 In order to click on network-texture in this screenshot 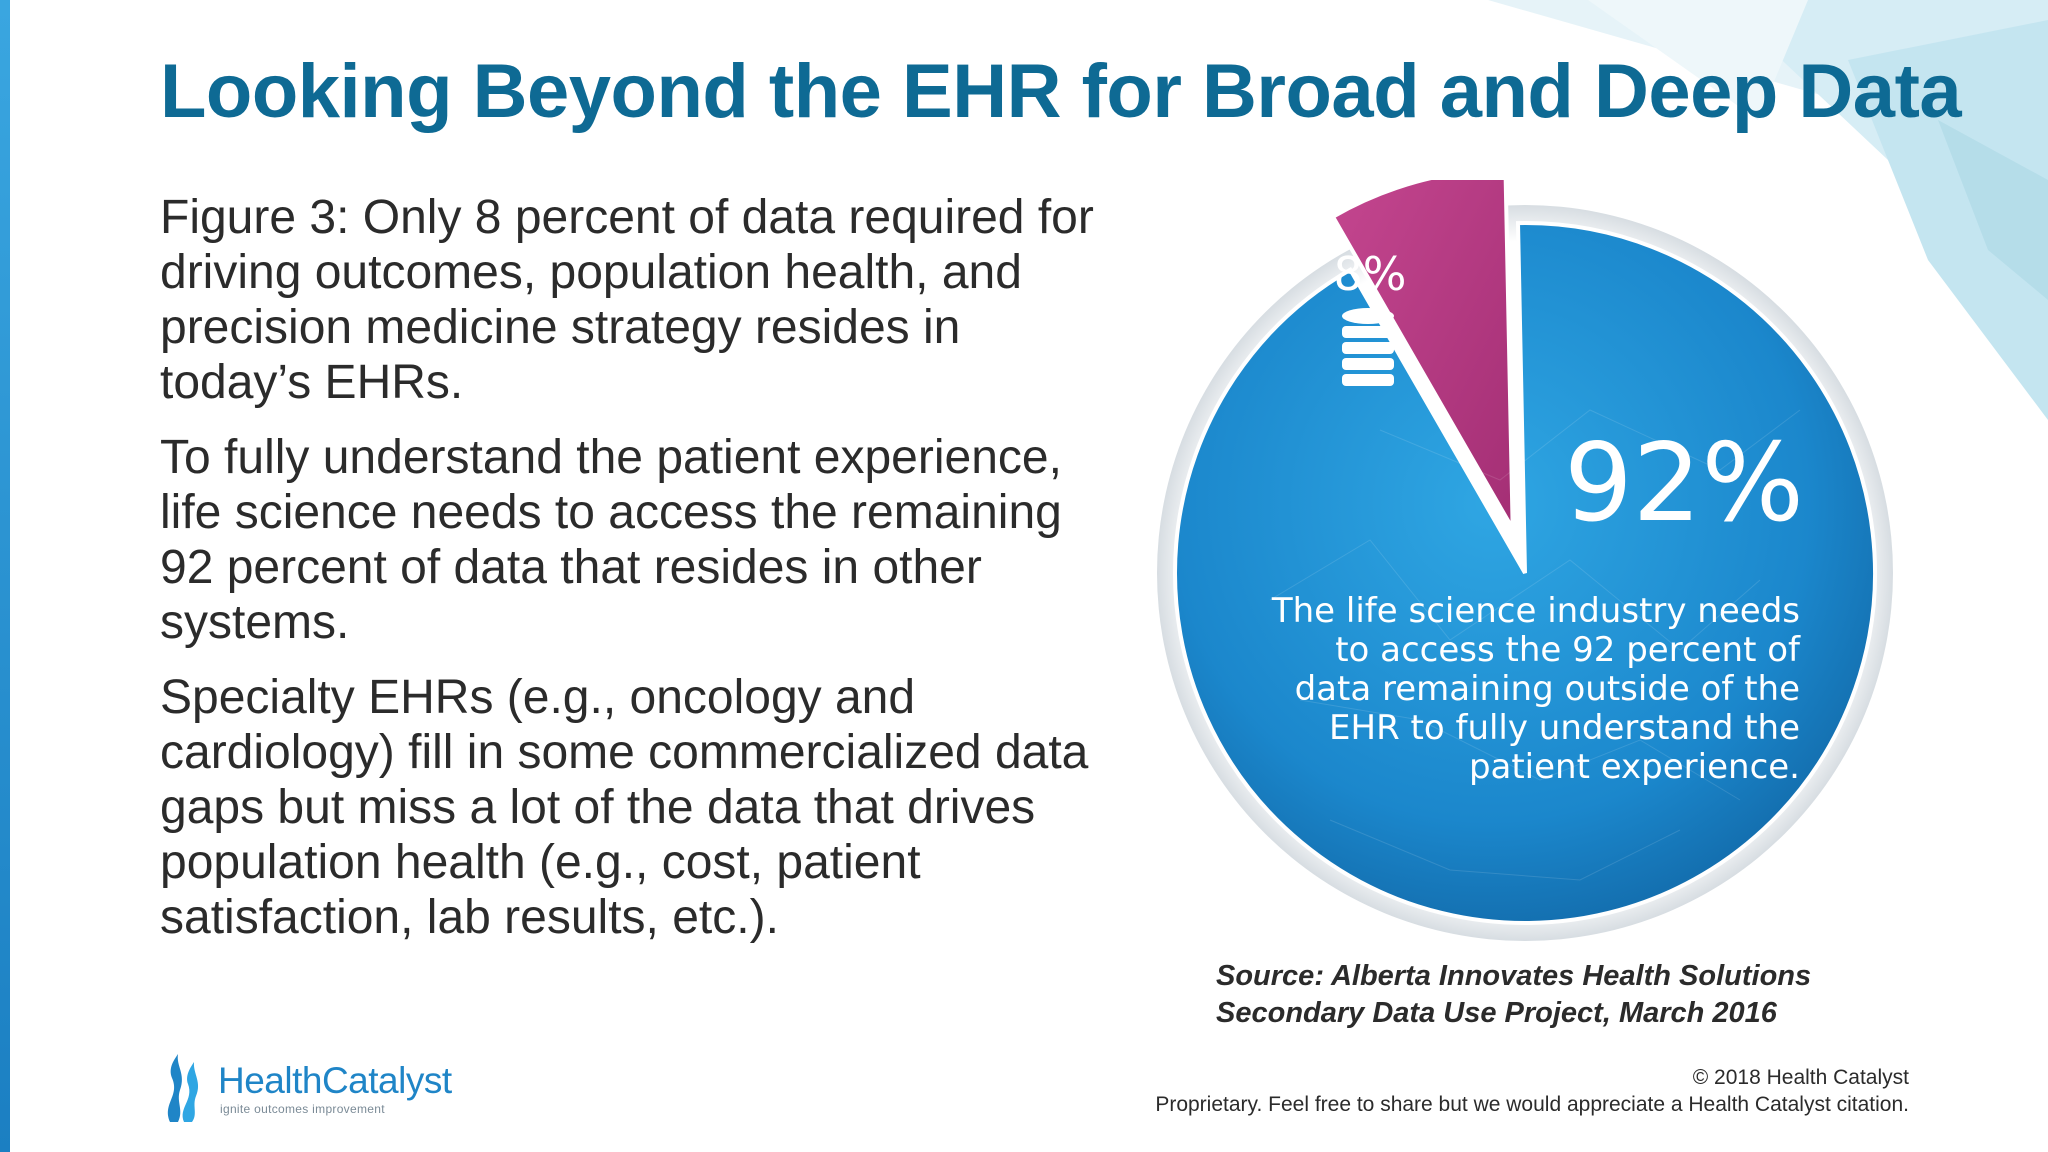, I will do `click(1535, 645)`.